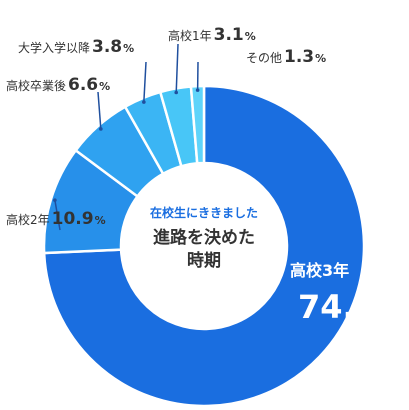 This screenshot has height=410, width=409. I want to click on center-title-line1: 進路を決めた, so click(204, 237).